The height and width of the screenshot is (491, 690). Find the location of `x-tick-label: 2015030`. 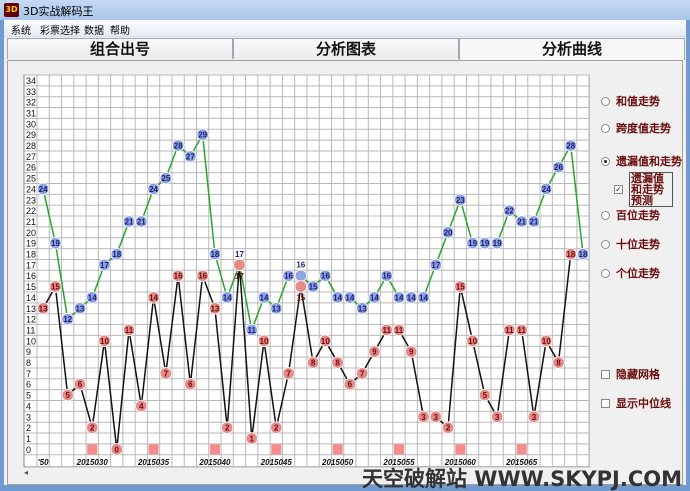

x-tick-label: 2015030 is located at coordinates (92, 462).